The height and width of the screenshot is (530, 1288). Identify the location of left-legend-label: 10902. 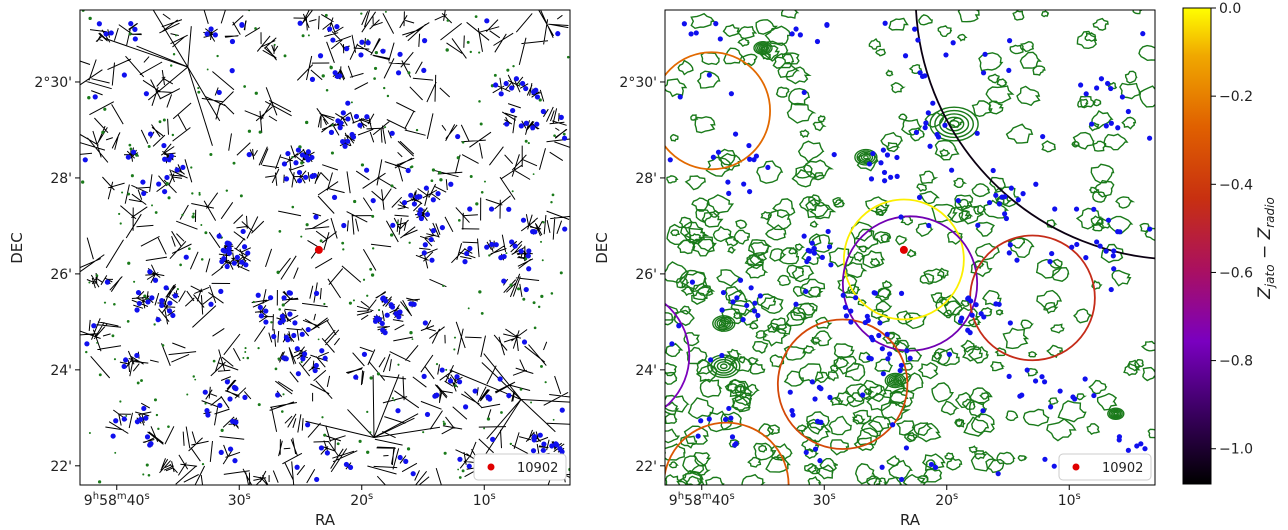
(537, 468).